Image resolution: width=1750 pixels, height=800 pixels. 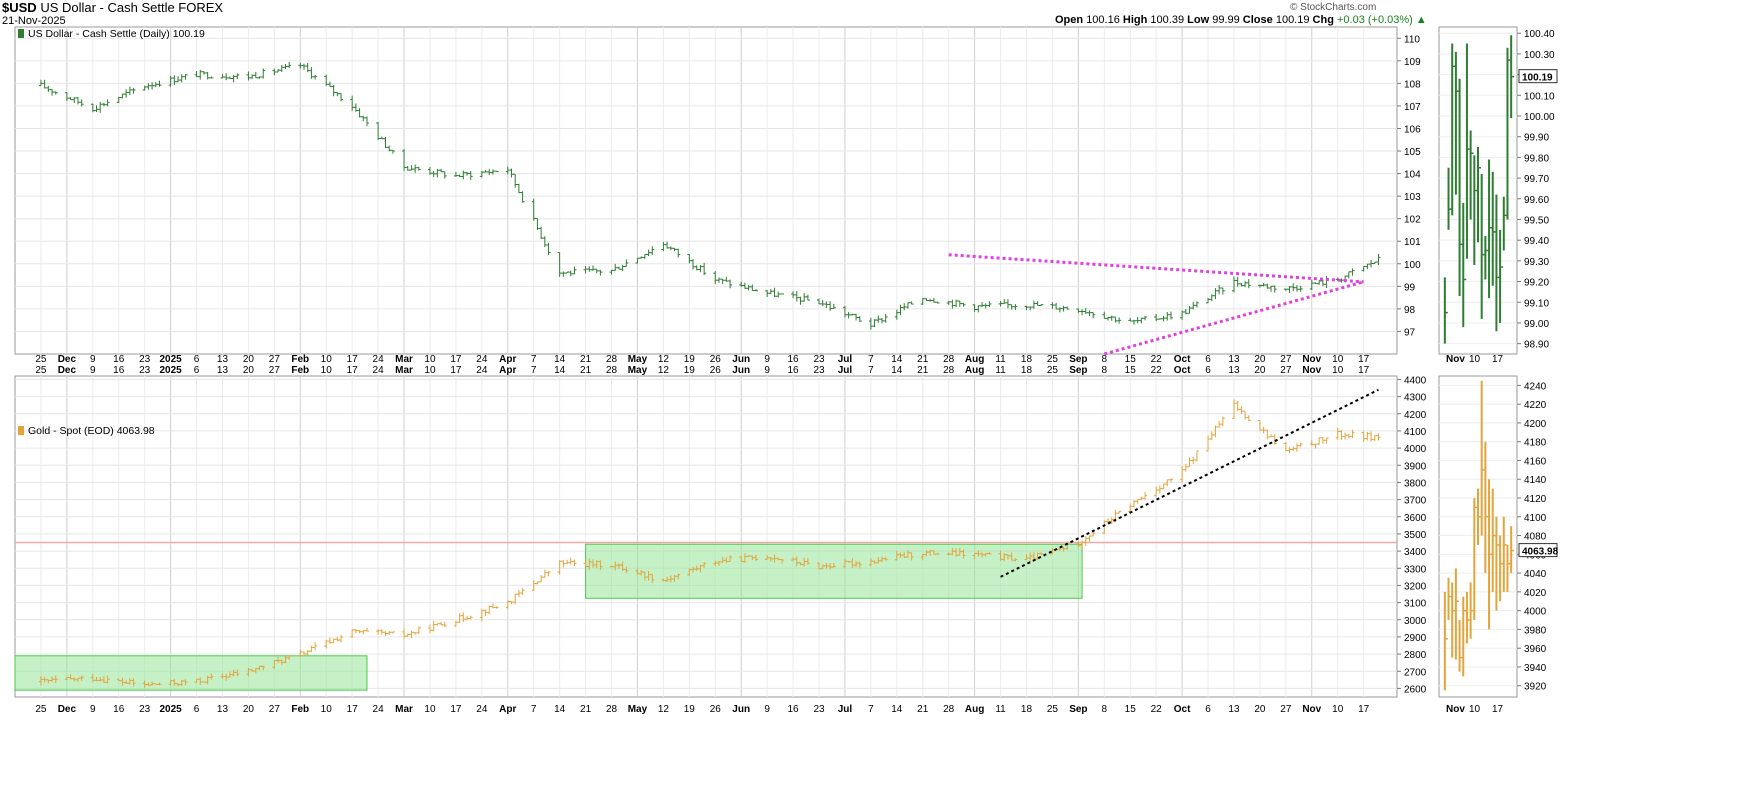 I want to click on y-tick-label: 100, so click(x=1412, y=265).